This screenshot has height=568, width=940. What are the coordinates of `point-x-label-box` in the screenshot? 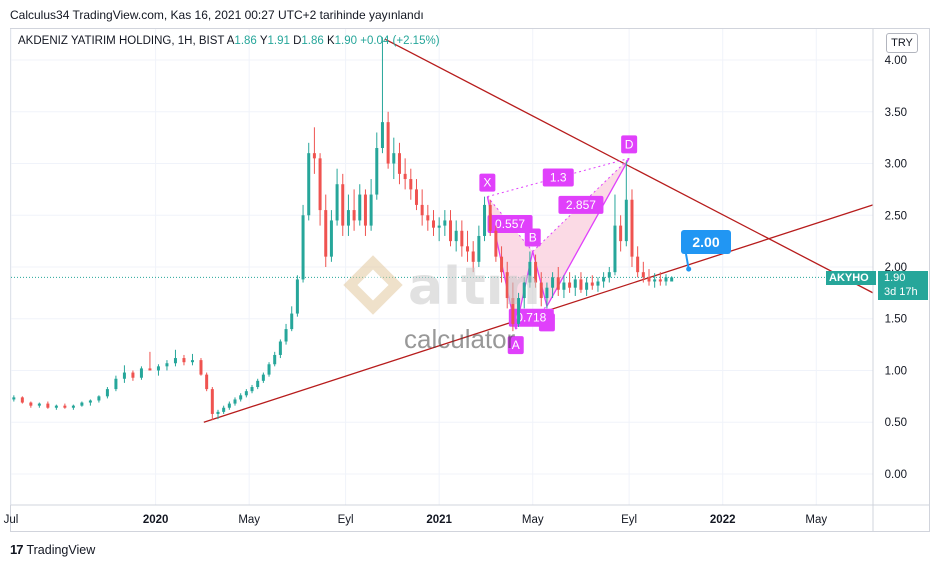 It's located at (487, 182).